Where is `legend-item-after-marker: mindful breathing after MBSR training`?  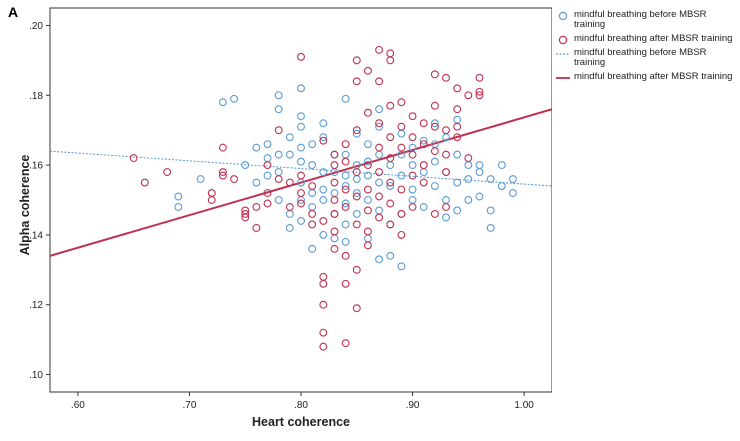
legend-item-after-marker: mindful breathing after MBSR training is located at coordinates (648, 39).